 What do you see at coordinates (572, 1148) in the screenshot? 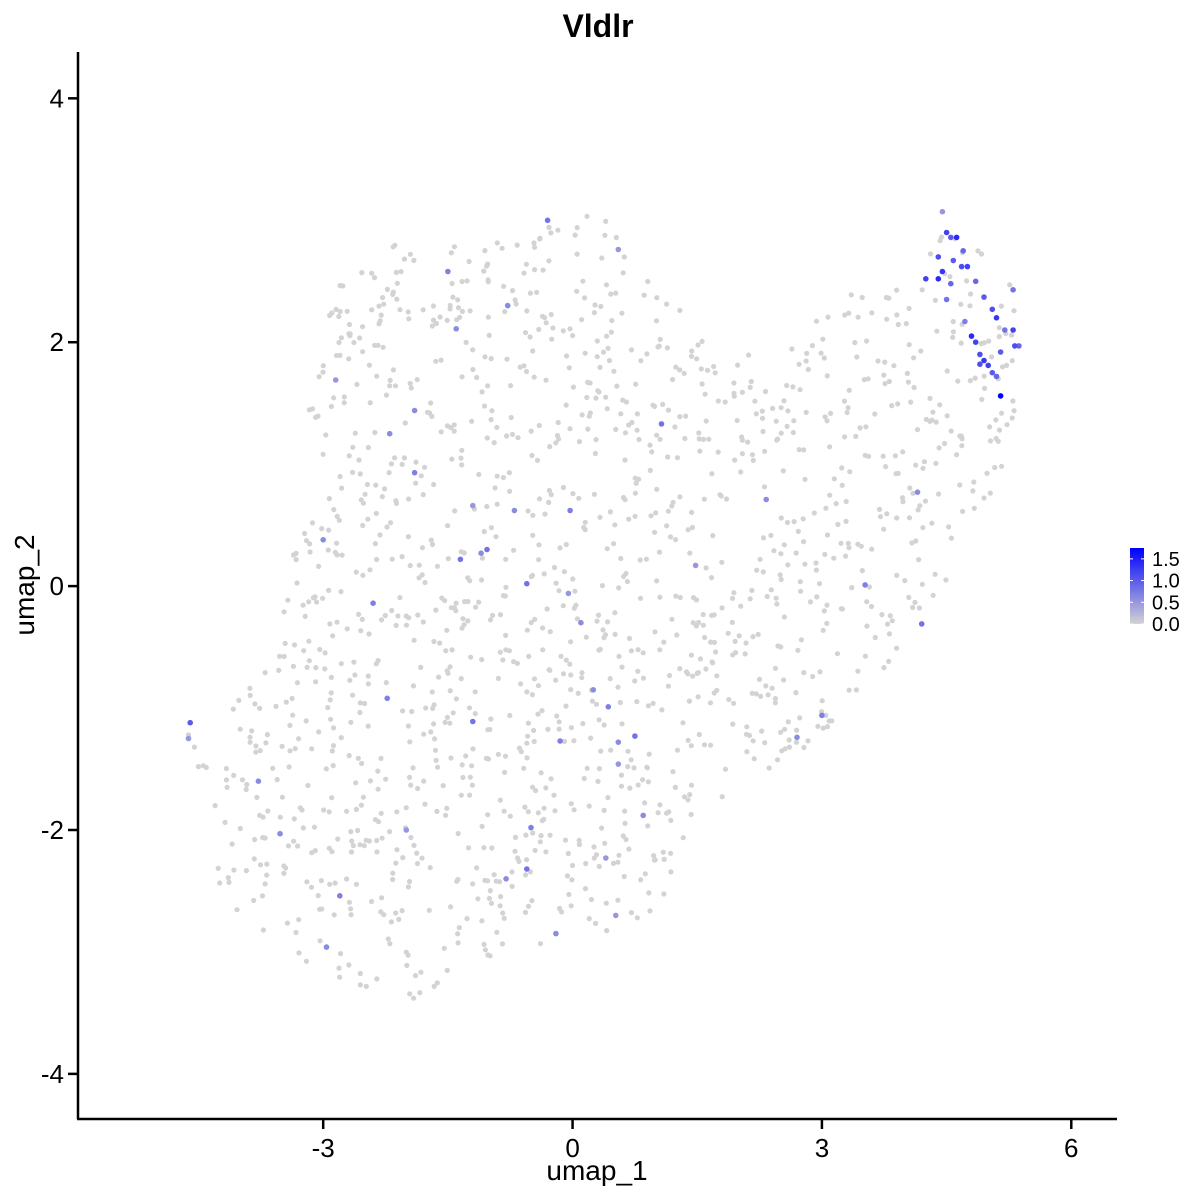
I see `x-tick-label: 0` at bounding box center [572, 1148].